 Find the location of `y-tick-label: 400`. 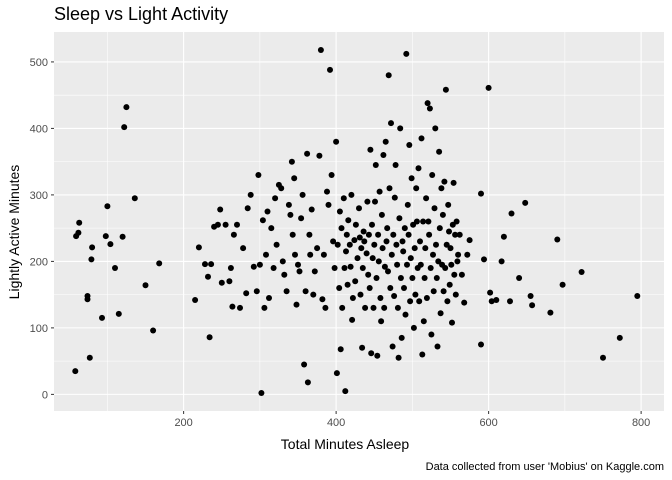

y-tick-label: 400 is located at coordinates (39, 129).